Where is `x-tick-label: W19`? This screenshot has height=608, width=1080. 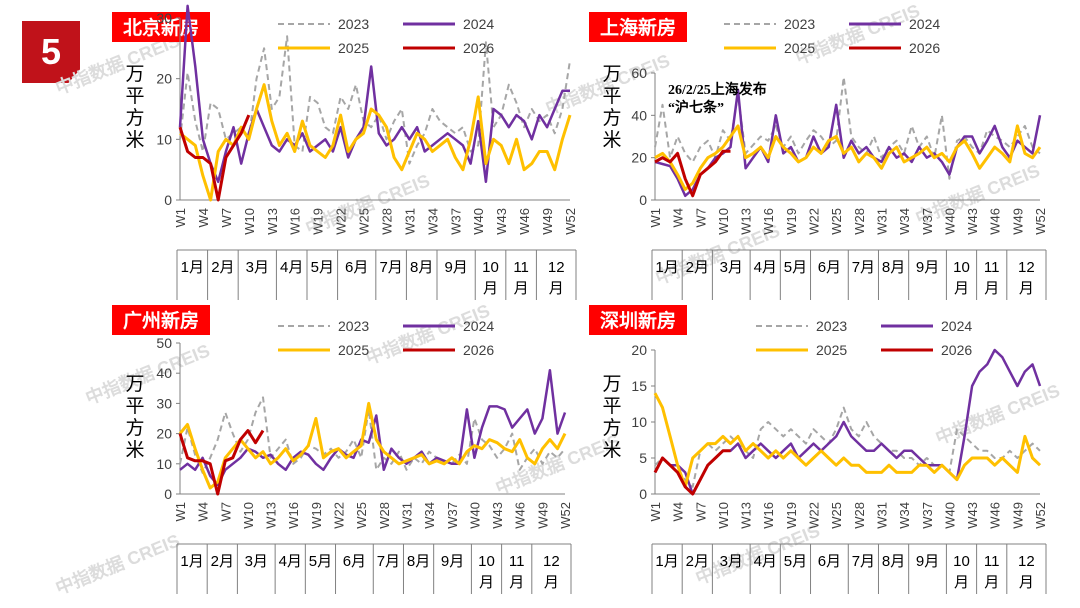 x-tick-label: W19 is located at coordinates (316, 515).